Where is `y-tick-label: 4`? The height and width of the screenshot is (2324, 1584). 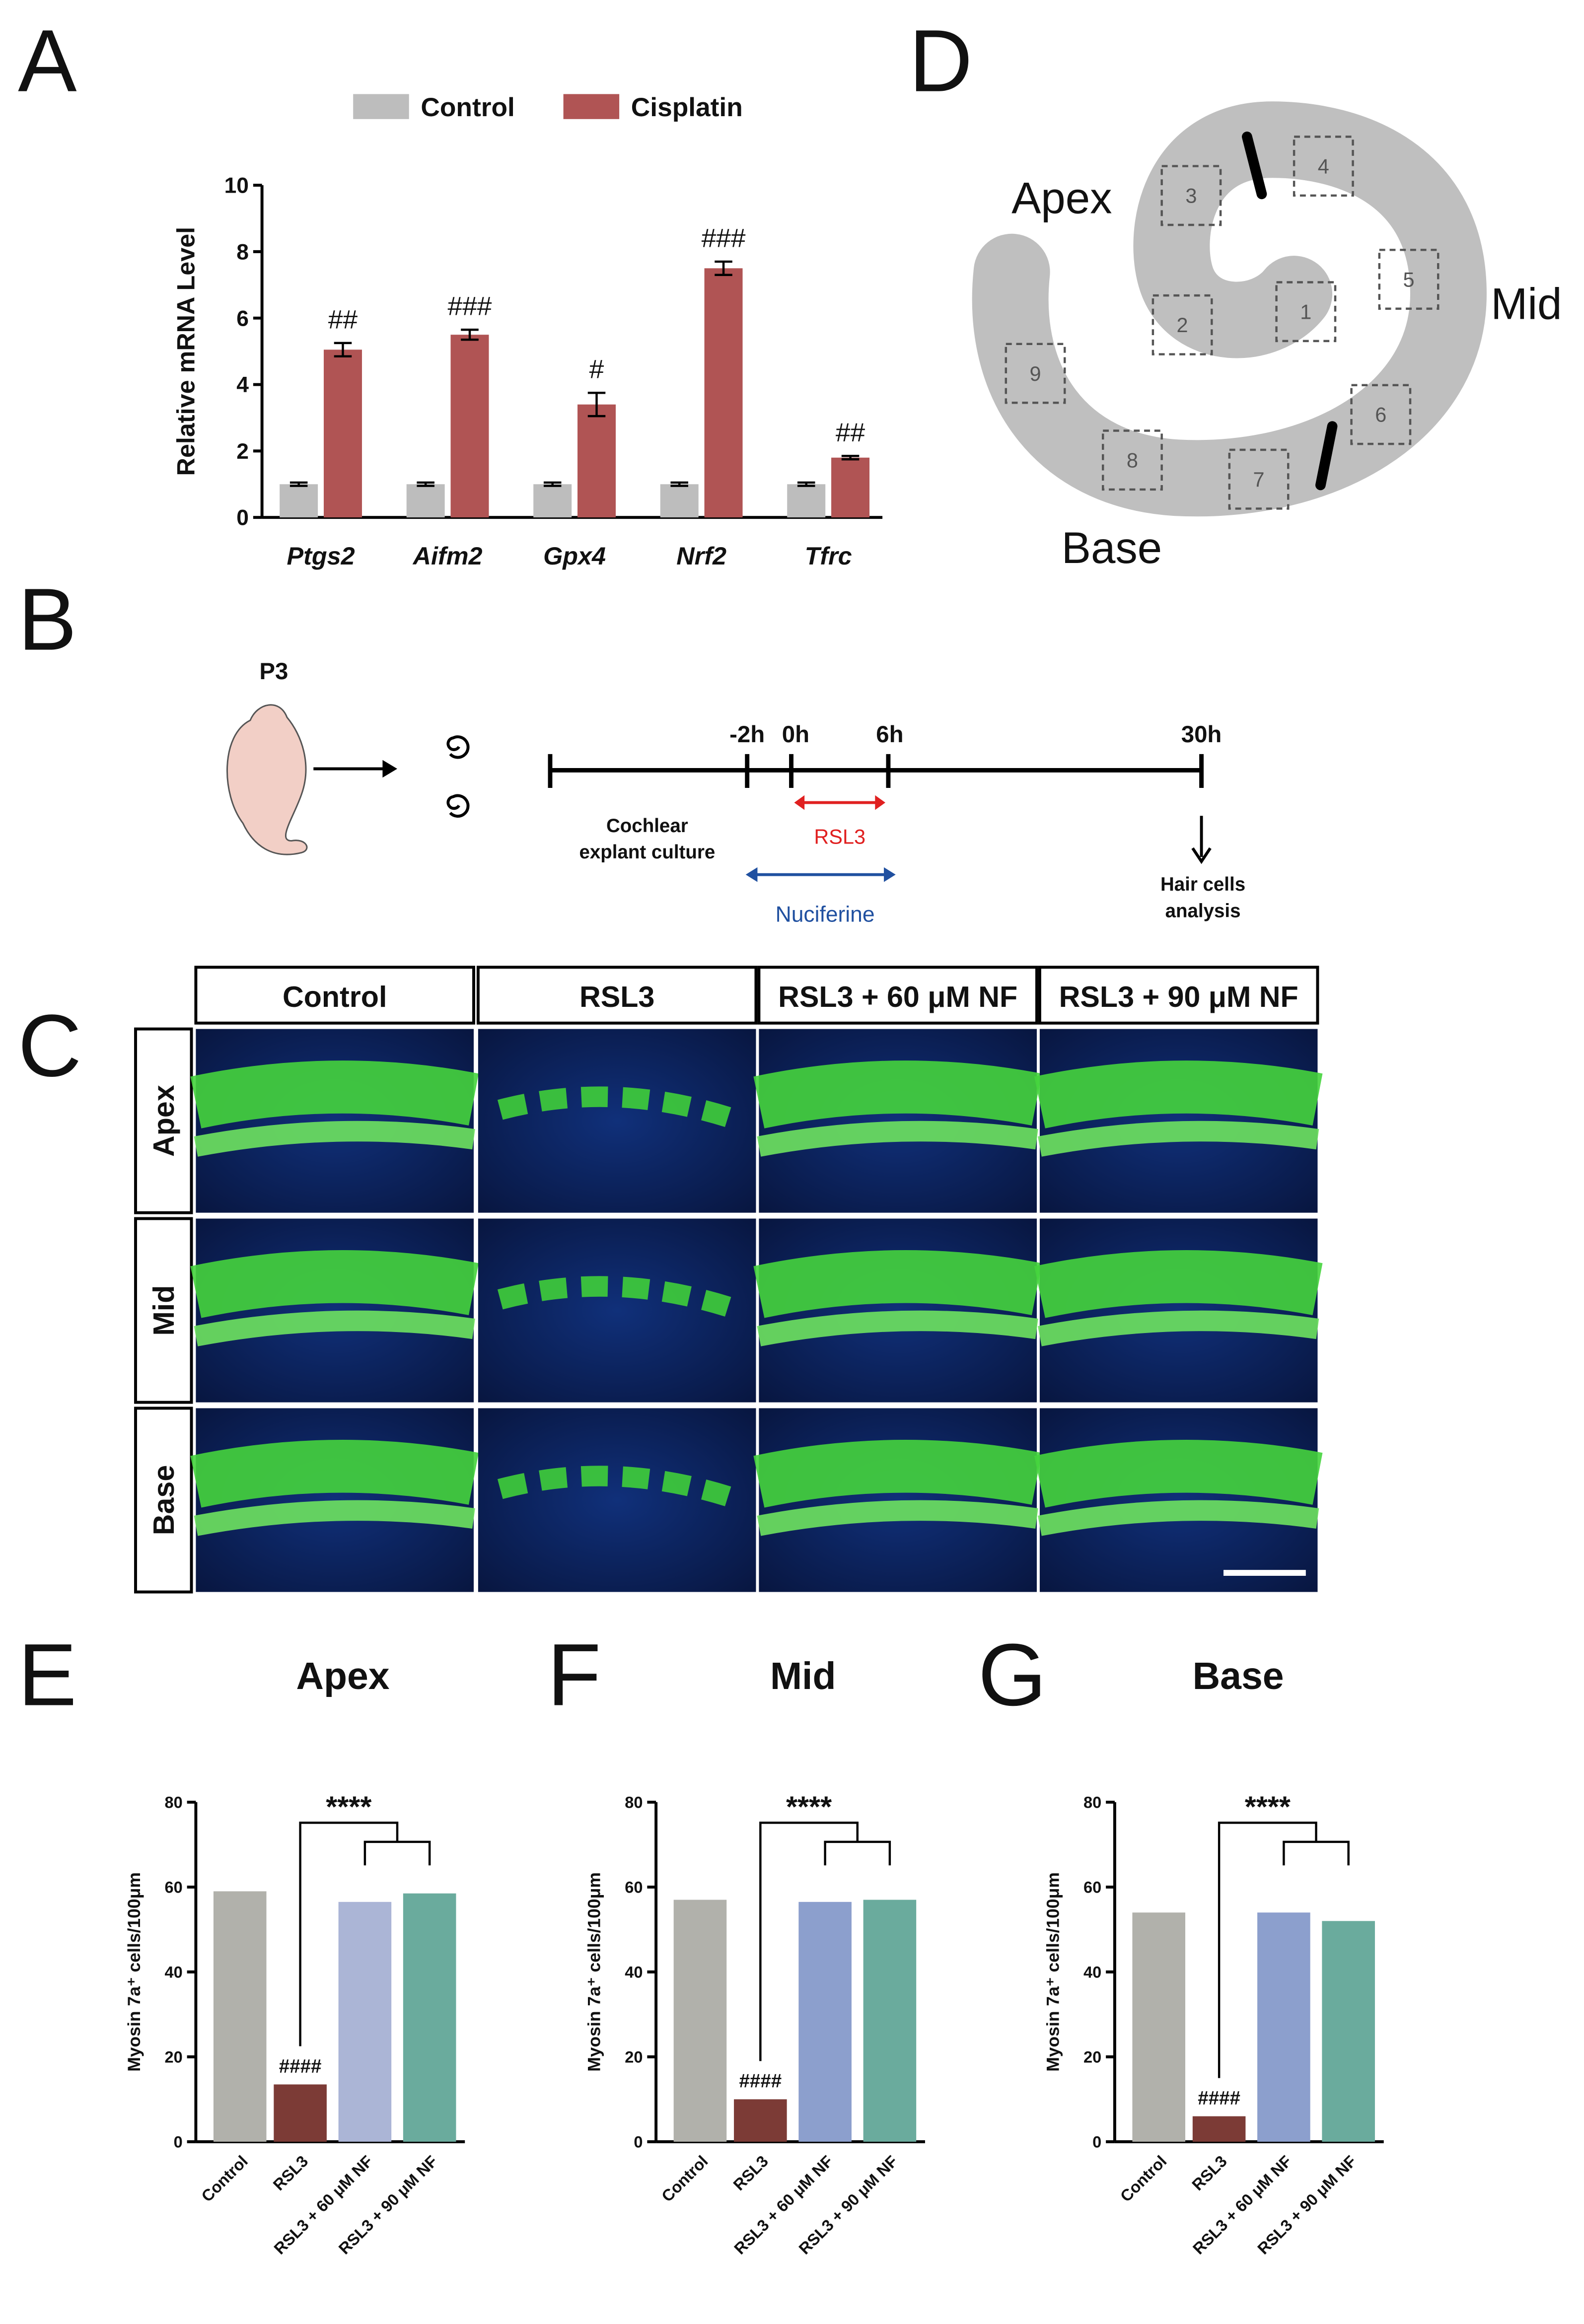 y-tick-label: 4 is located at coordinates (242, 385).